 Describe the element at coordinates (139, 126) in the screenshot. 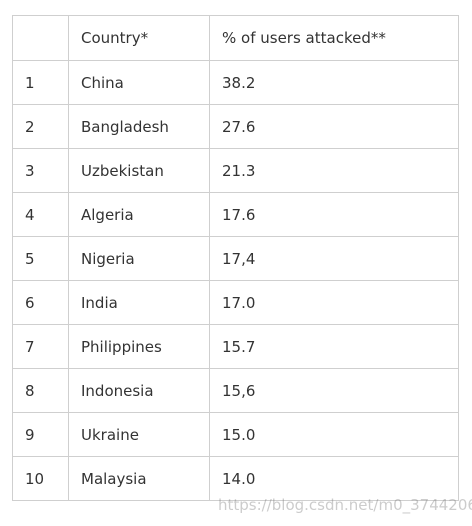

I see `country-cell: Bangladesh` at that location.